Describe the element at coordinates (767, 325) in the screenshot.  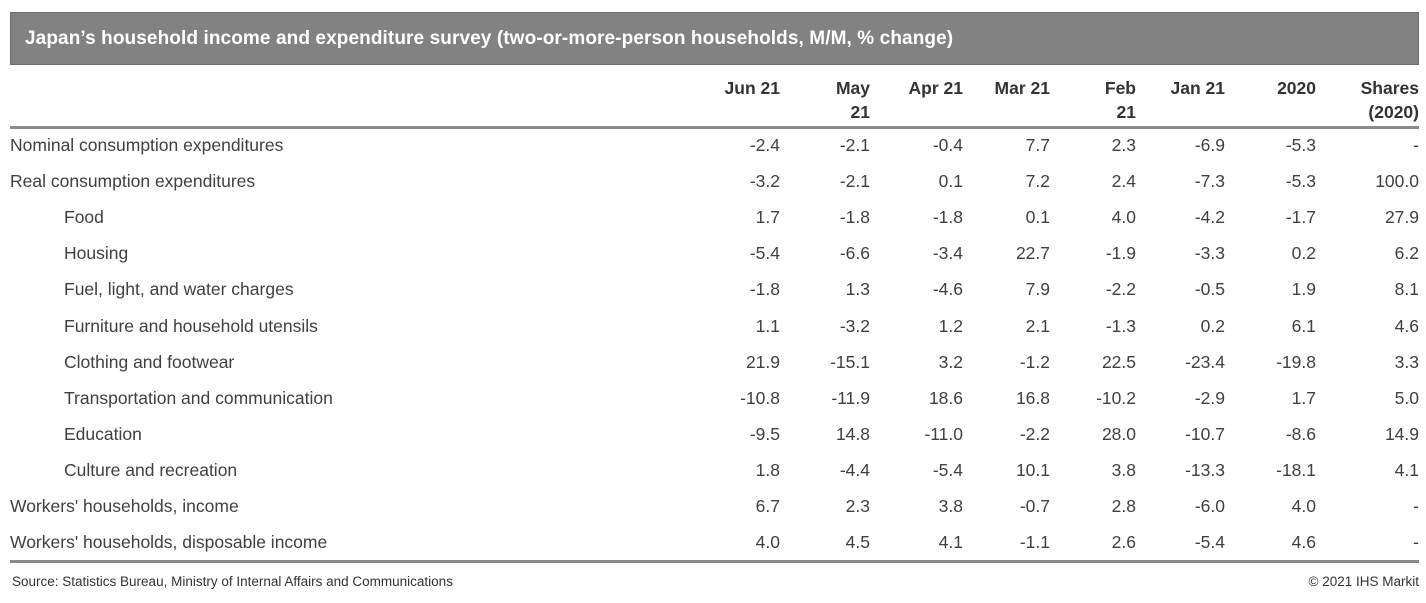
I see `cell-value: 1.1` at that location.